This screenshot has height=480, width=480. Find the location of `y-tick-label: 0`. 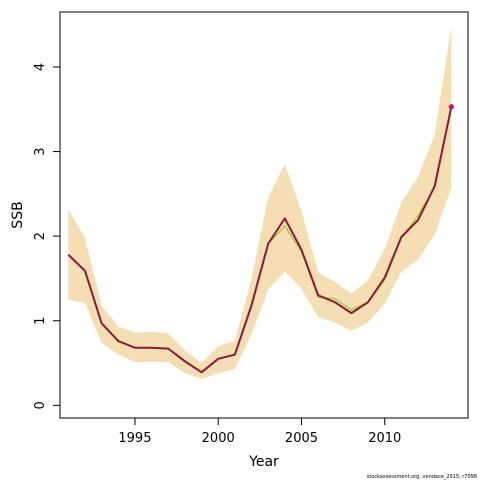

y-tick-label: 0 is located at coordinates (40, 405).